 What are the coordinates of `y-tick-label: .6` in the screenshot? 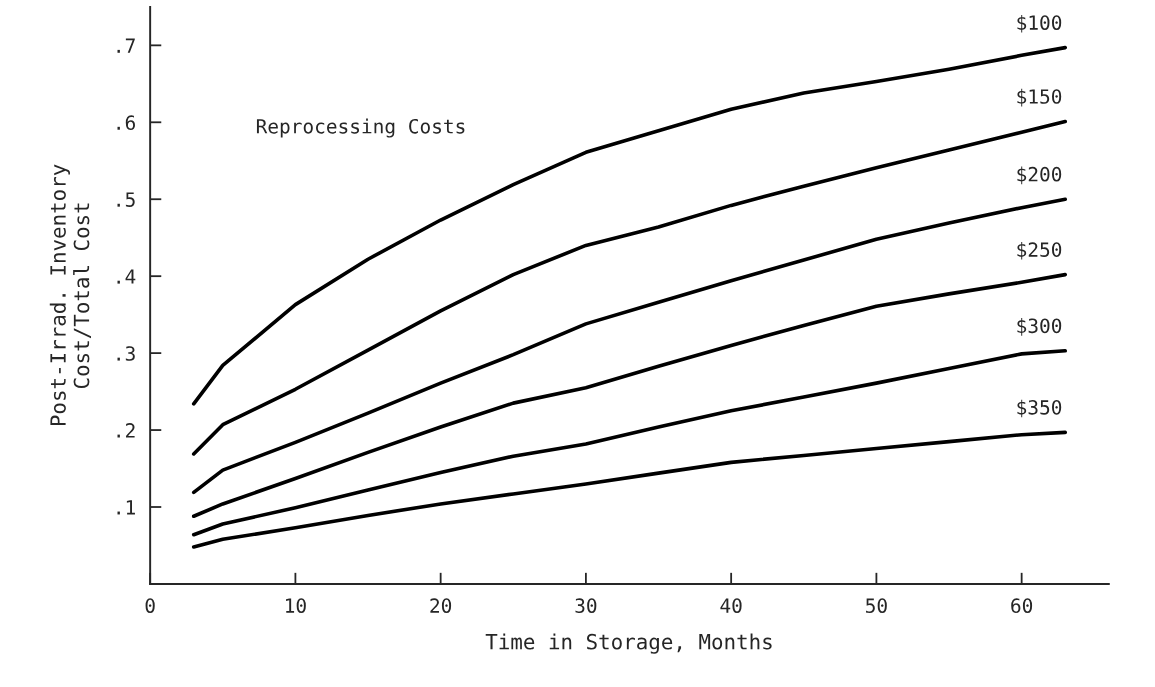 It's located at (126, 122).